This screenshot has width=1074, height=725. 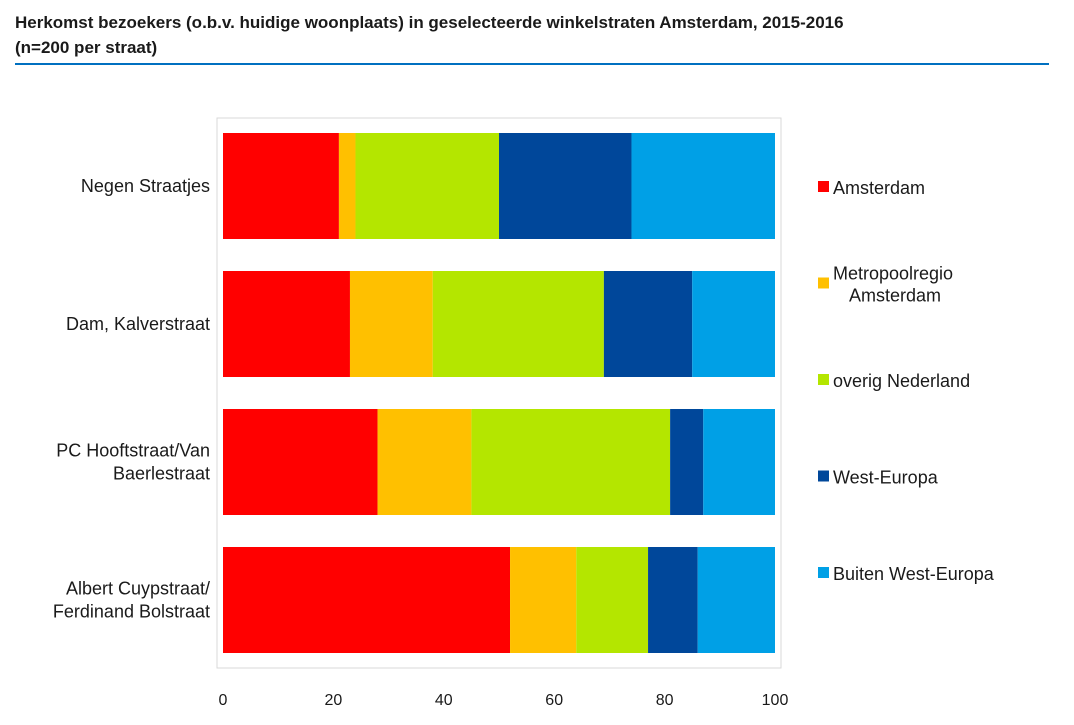 I want to click on category-label-4: Albert Cuypstraat/Ferdinand Bolstraat, so click(x=131, y=600).